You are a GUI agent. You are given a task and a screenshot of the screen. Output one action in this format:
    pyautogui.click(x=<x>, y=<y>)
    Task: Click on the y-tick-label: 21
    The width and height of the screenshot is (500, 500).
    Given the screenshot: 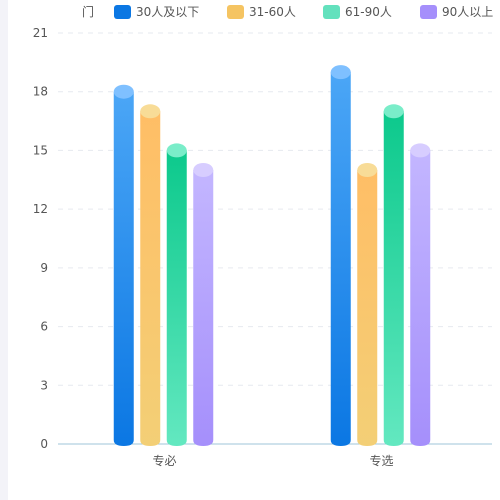 What is the action you would take?
    pyautogui.click(x=40, y=33)
    